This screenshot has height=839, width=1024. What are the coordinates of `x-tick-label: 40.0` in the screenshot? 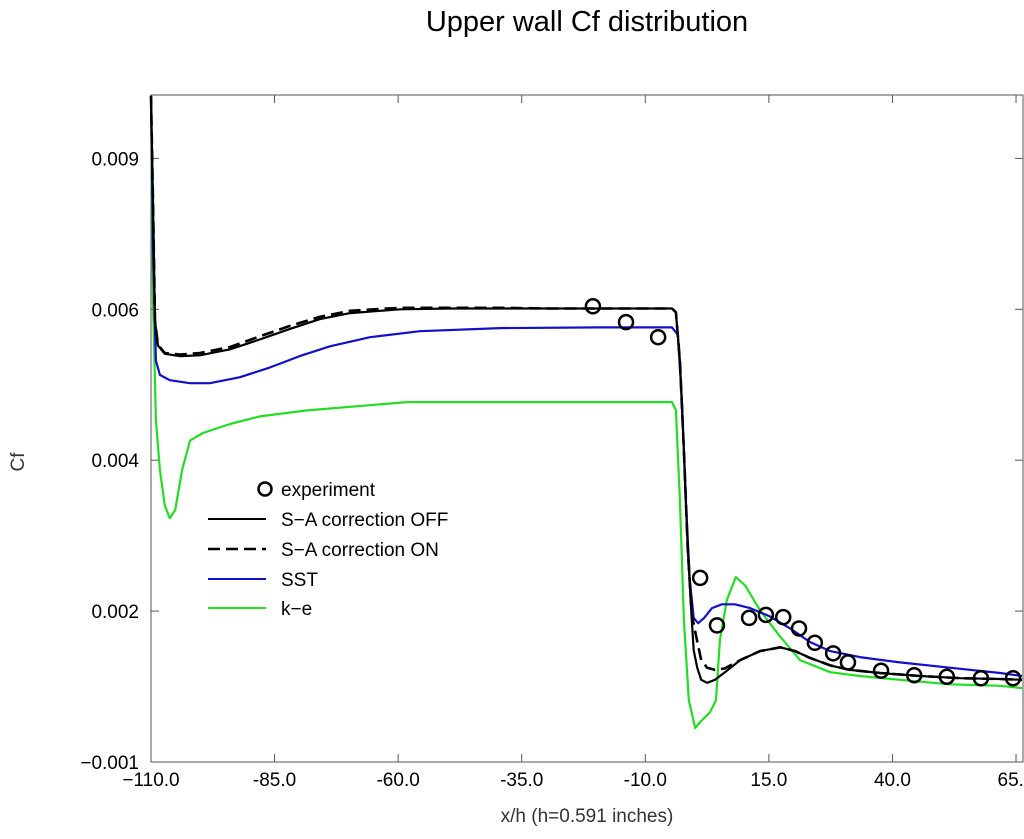 It's located at (892, 780).